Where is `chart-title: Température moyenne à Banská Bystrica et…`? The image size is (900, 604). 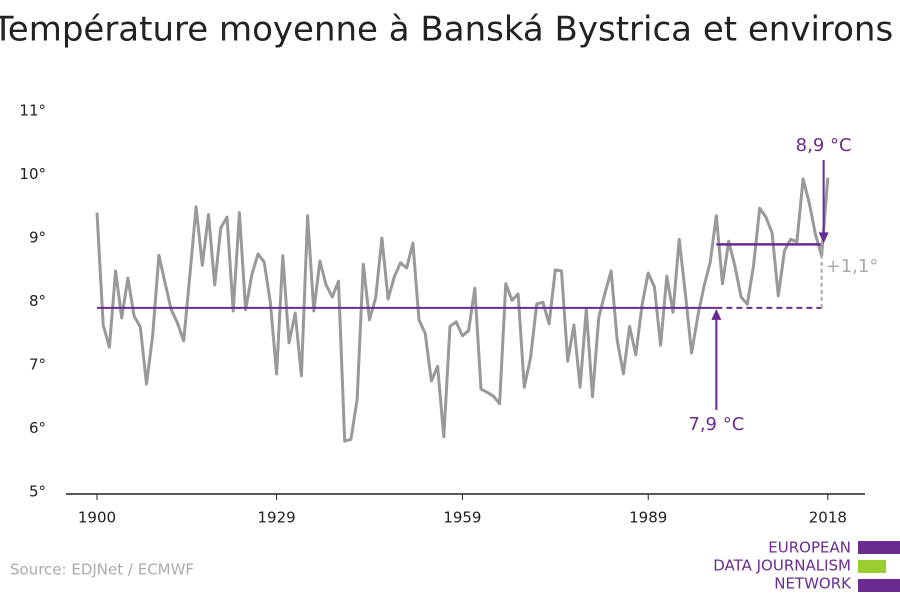
chart-title: Température moyenne à Banská Bystrica et… is located at coordinates (446, 30).